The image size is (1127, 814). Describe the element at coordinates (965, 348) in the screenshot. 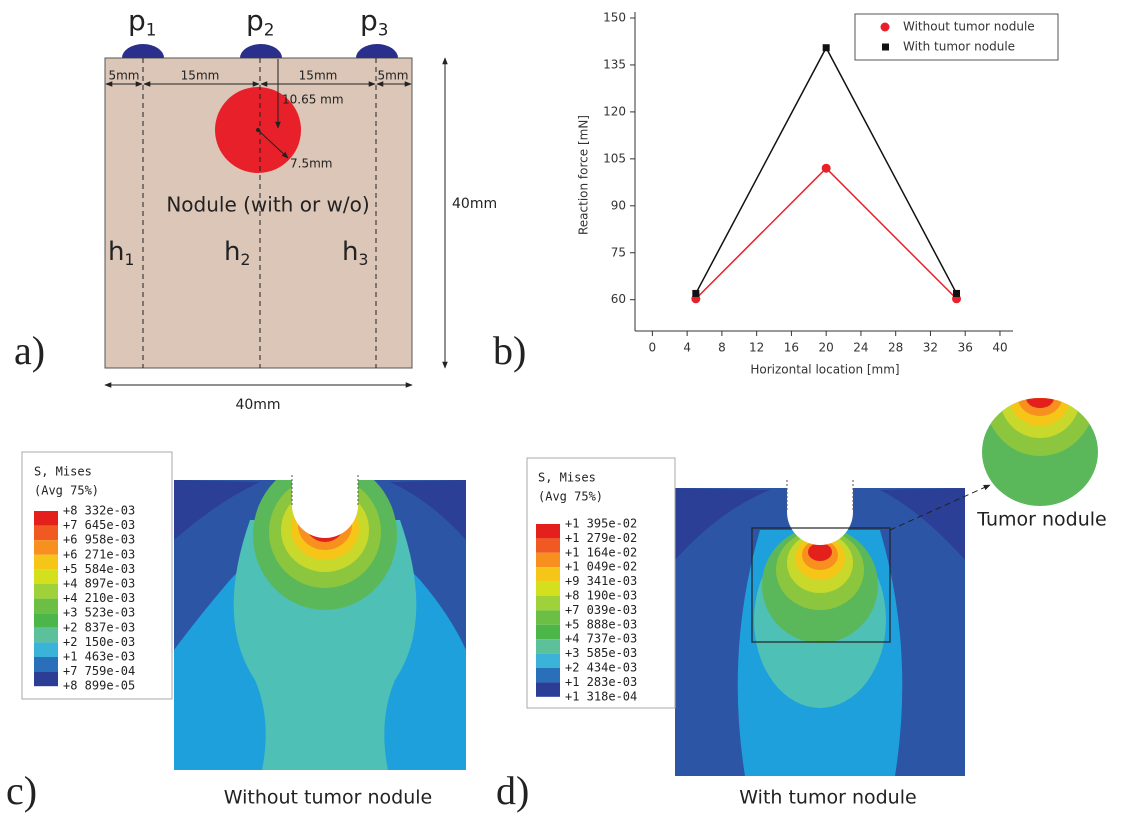

I see `x-tick-label: 36` at that location.